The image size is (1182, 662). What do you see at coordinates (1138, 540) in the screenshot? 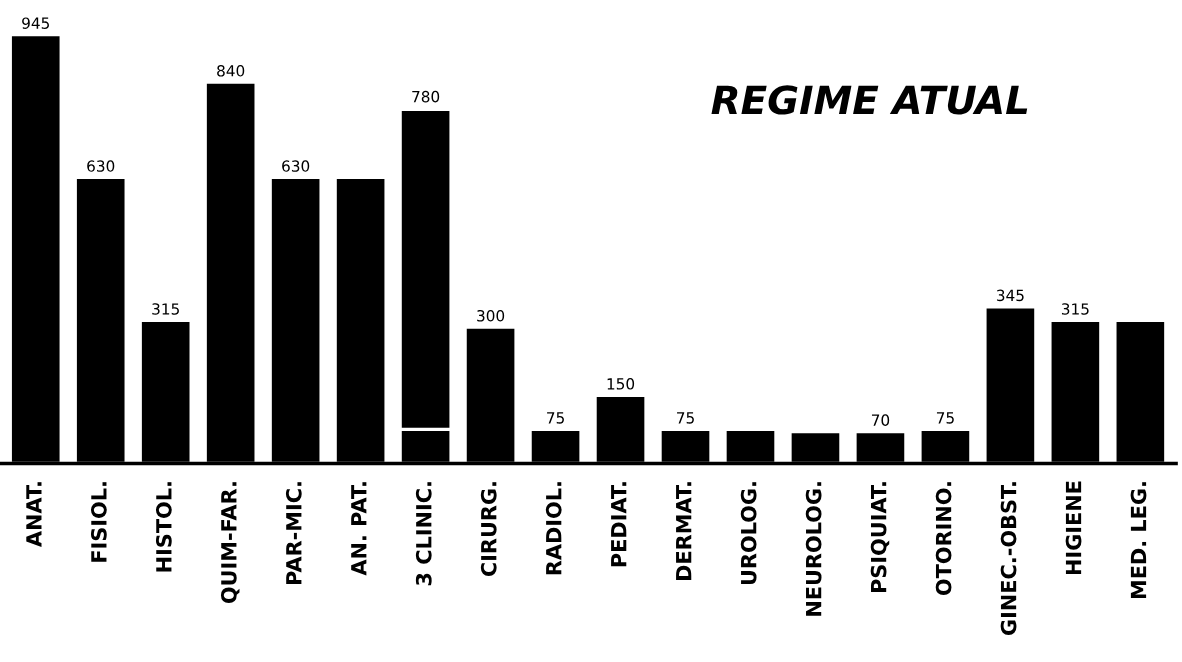
I see `x-tick-label: MED. LEG.` at bounding box center [1138, 540].